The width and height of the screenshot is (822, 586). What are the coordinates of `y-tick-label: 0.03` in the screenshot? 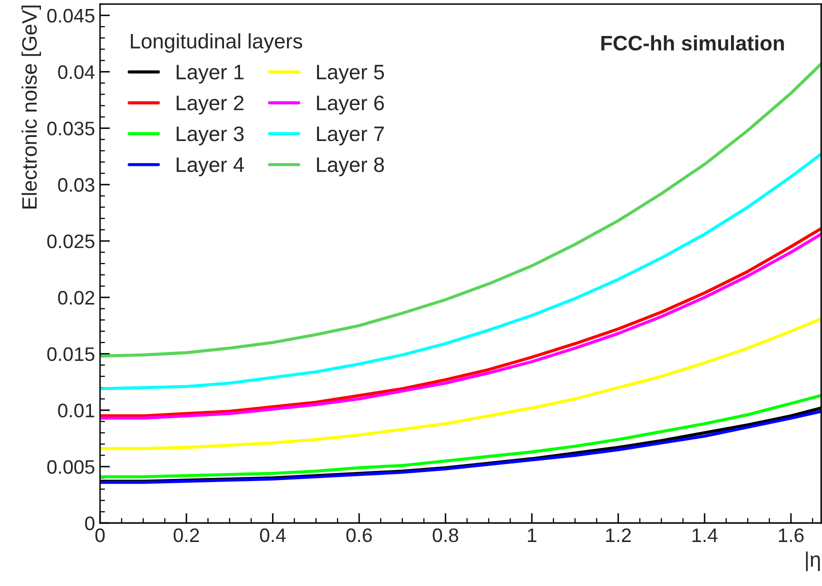 It's located at (76, 185).